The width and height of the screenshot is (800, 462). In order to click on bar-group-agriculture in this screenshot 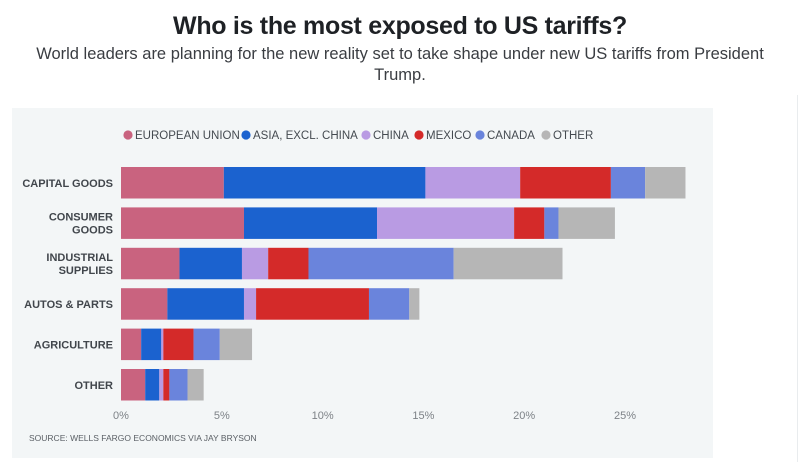, I will do `click(187, 344)`.